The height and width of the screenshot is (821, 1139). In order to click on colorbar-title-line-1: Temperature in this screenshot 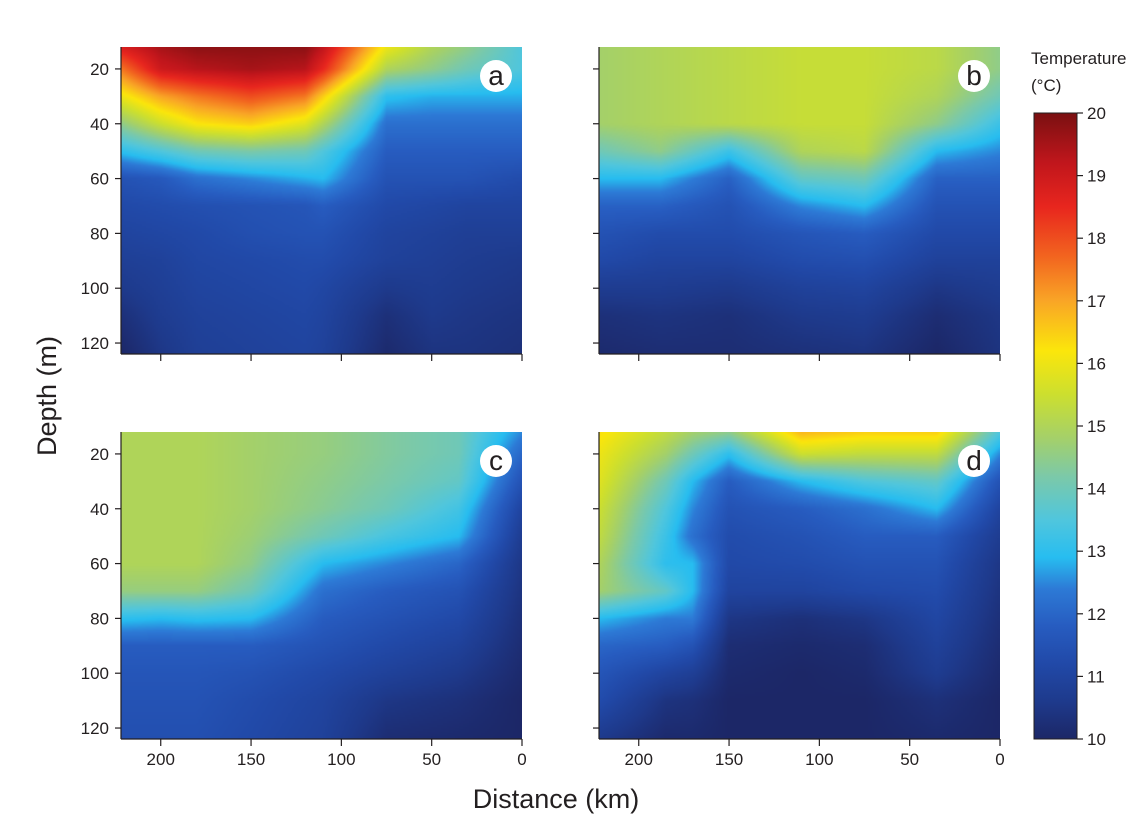, I will do `click(1078, 58)`.